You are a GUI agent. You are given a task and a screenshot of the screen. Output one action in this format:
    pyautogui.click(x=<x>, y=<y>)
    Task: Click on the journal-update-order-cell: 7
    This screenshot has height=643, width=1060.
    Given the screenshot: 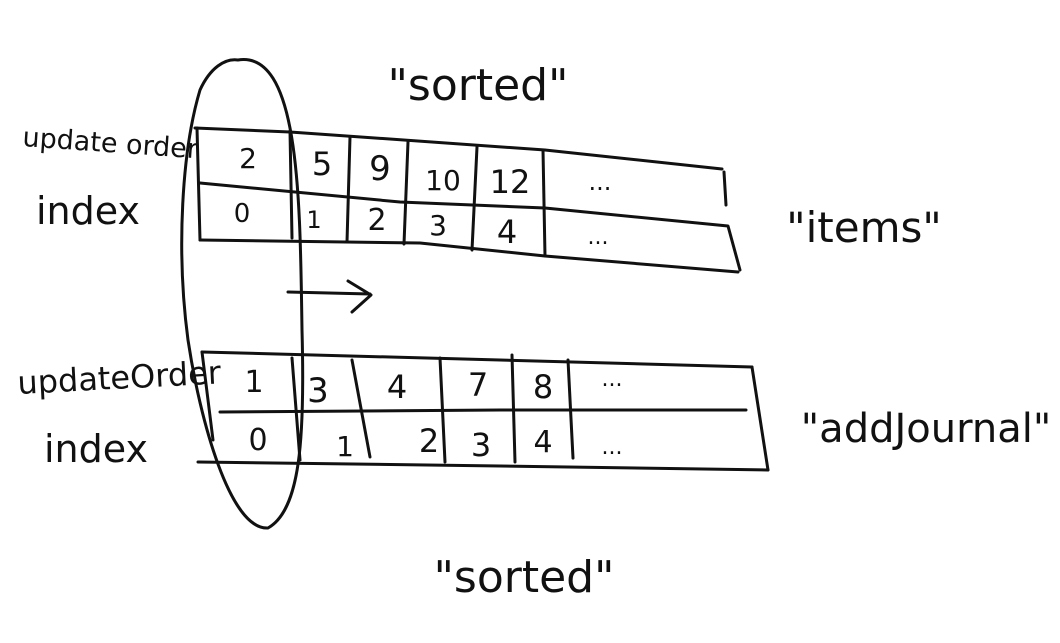 What is the action you would take?
    pyautogui.click(x=478, y=385)
    